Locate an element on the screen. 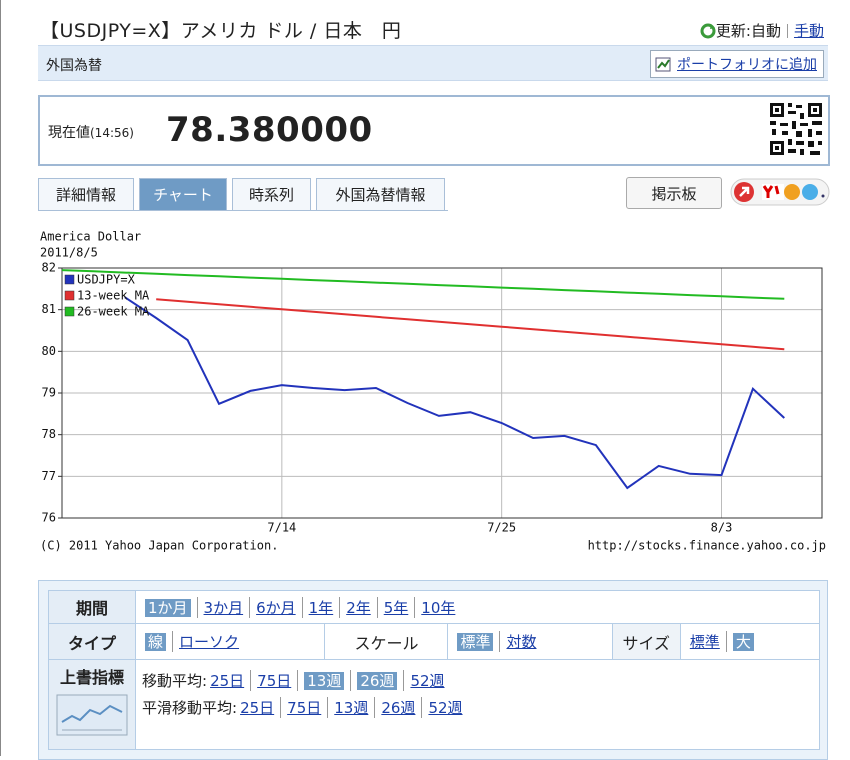  option-link: 10年 is located at coordinates (438, 607).